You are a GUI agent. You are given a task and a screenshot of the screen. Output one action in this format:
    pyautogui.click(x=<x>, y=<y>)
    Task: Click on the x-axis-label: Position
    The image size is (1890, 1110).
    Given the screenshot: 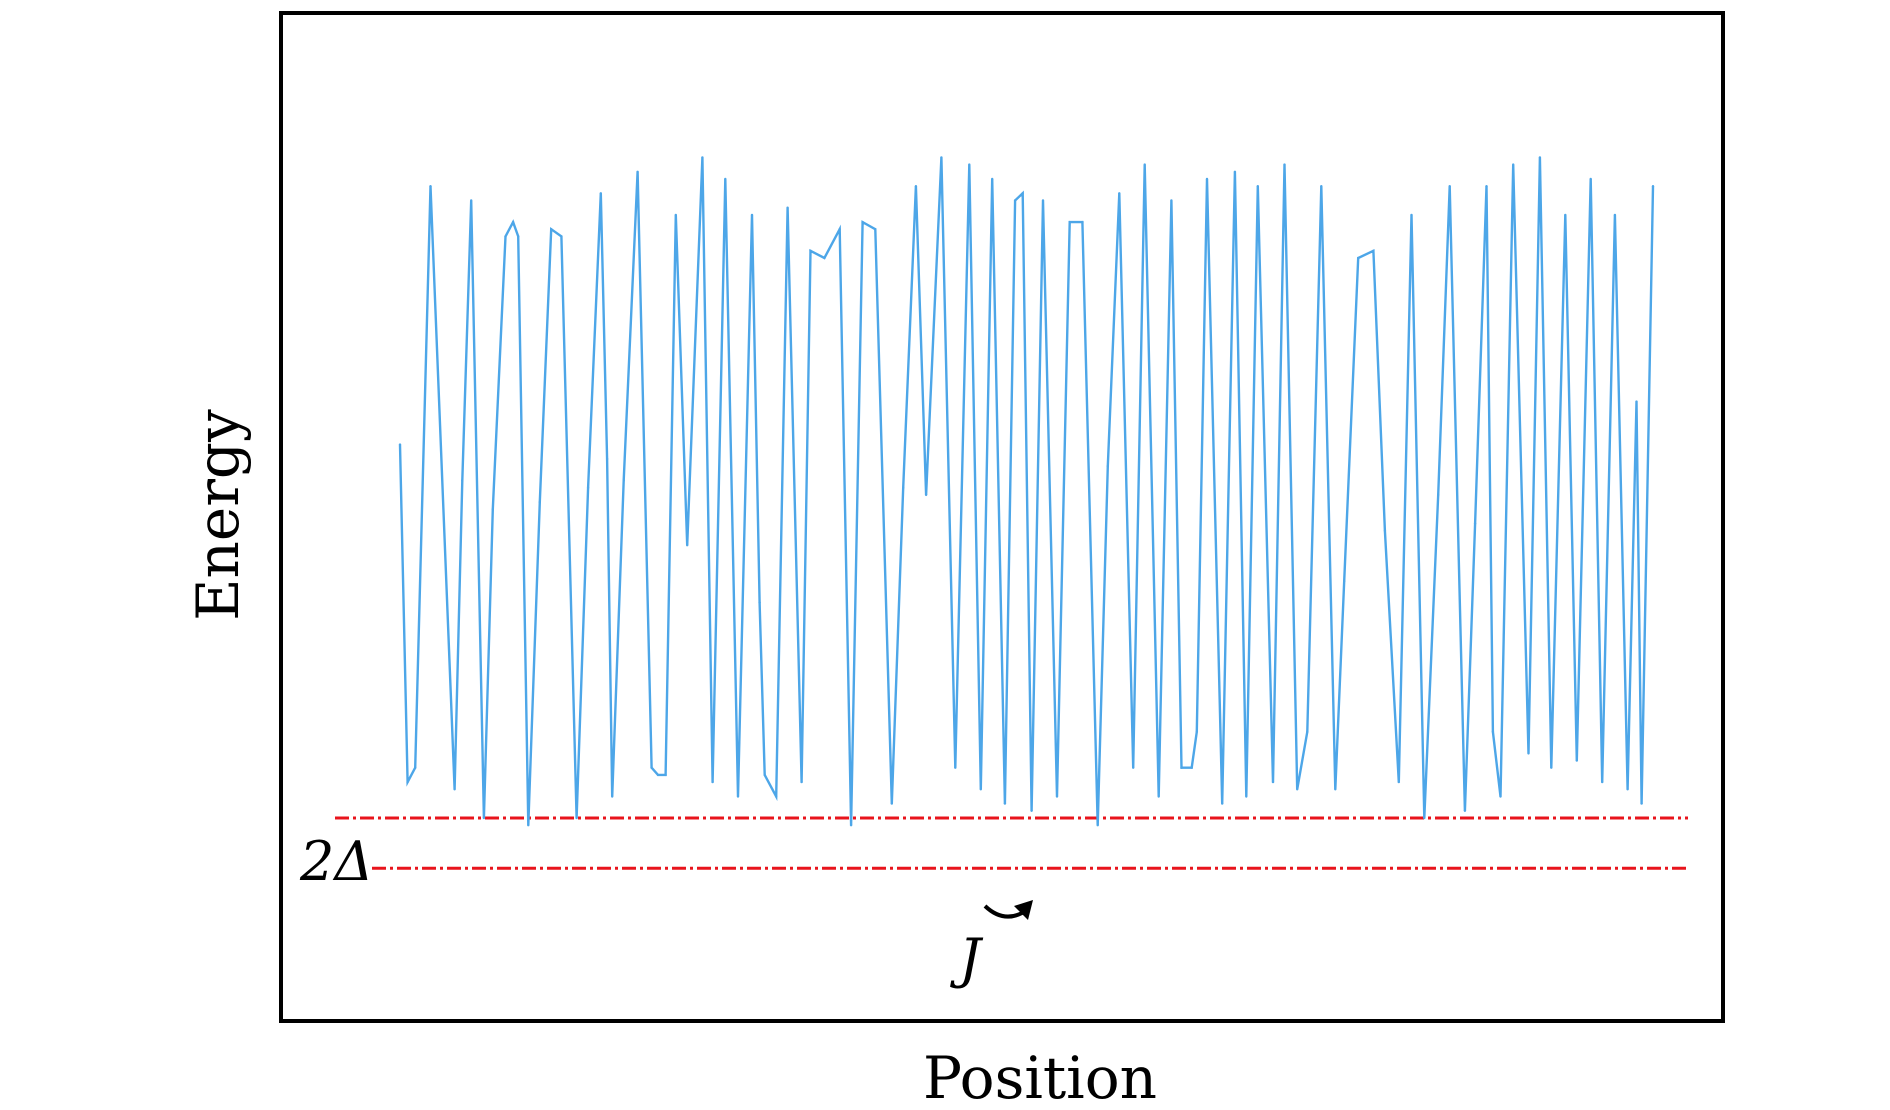 What is the action you would take?
    pyautogui.click(x=1040, y=1077)
    